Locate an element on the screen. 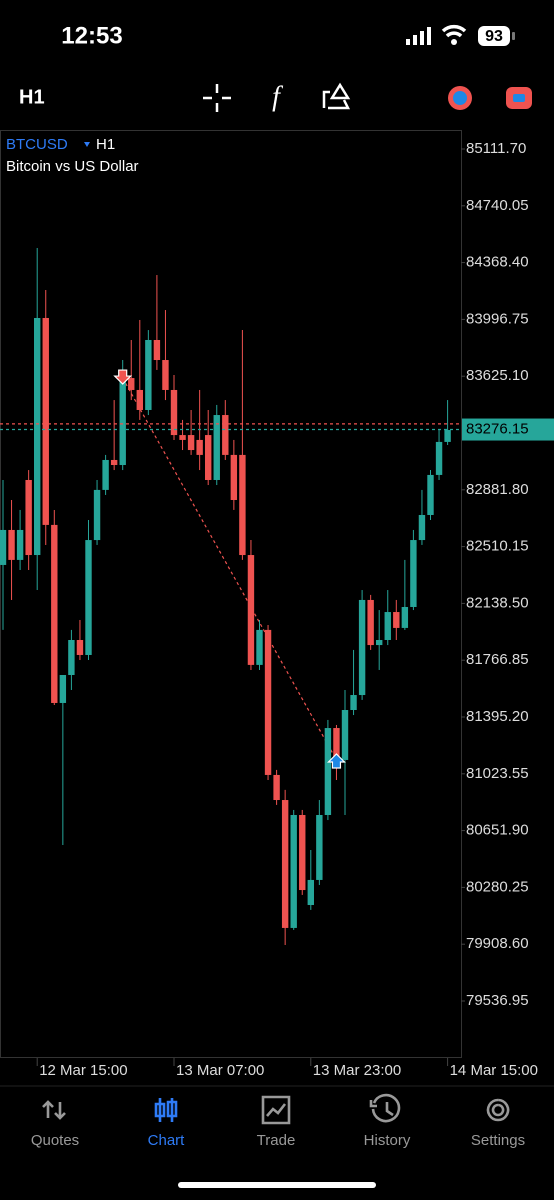 The height and width of the screenshot is (1200, 554). y-tick-label: 82138.50 is located at coordinates (497, 602).